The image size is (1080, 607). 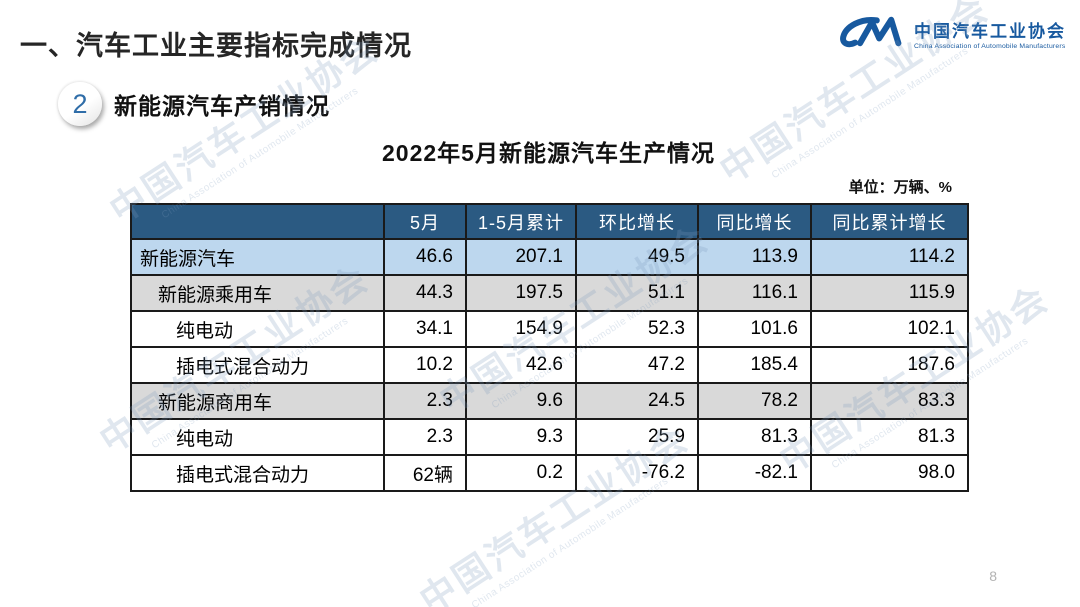 I want to click on cell: 47.2, so click(x=637, y=365).